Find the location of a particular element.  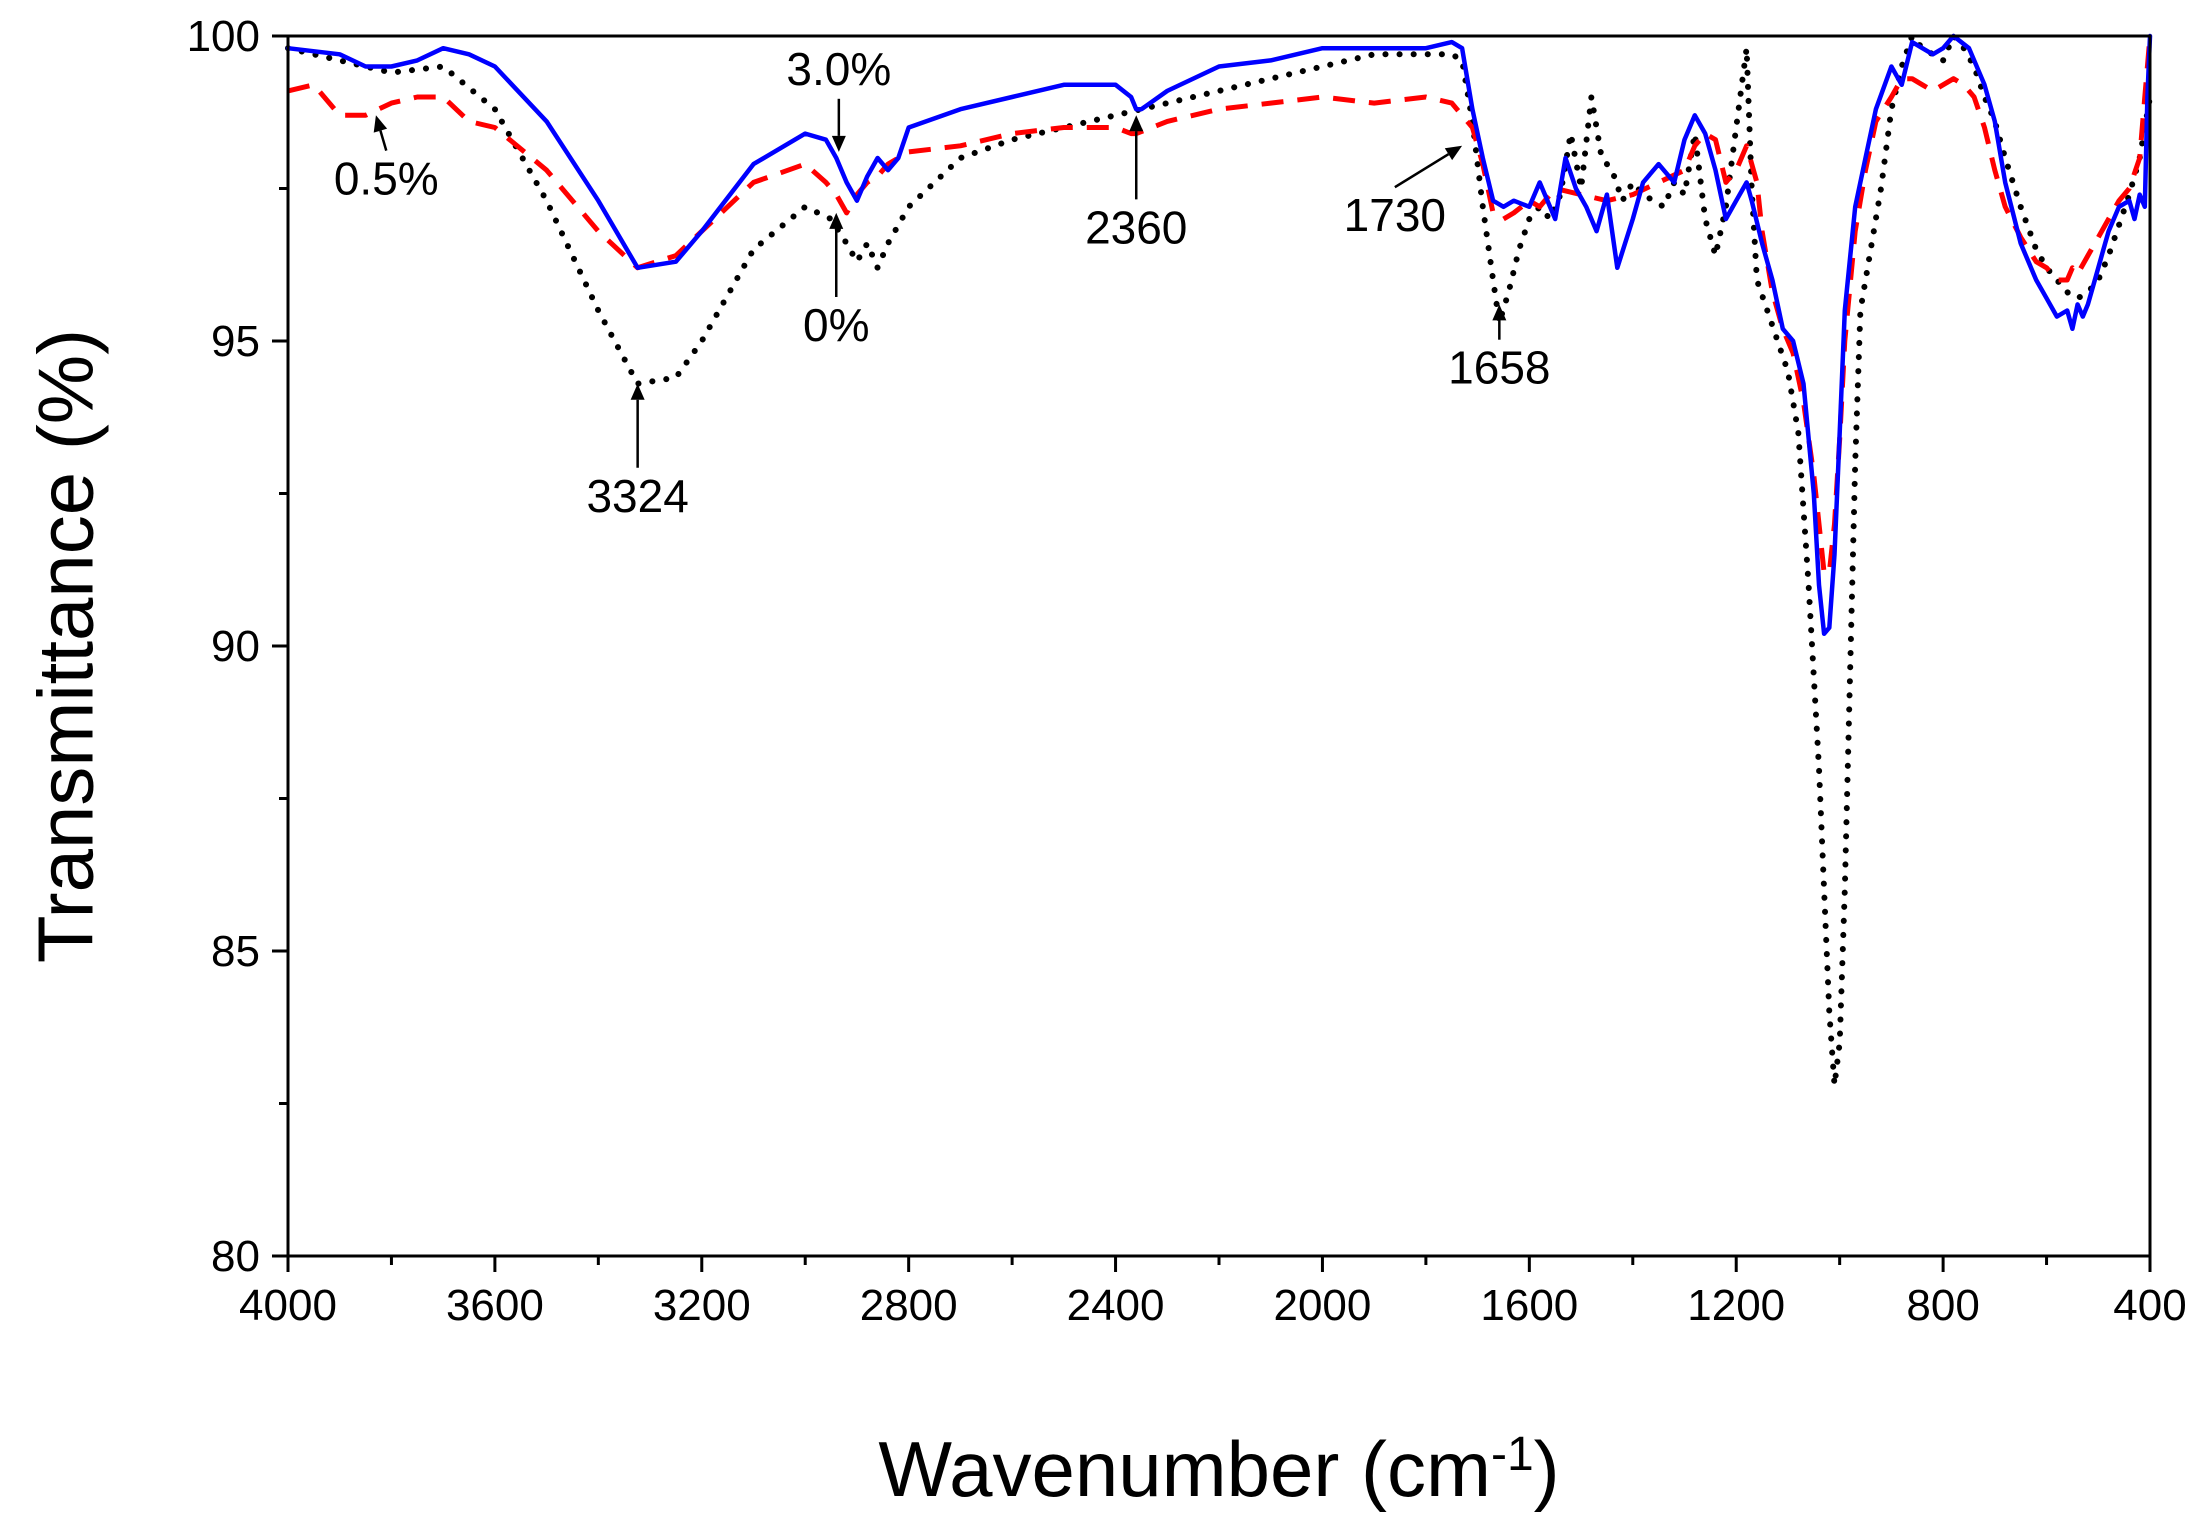

annotation-label: 1658 is located at coordinates (1499, 368).